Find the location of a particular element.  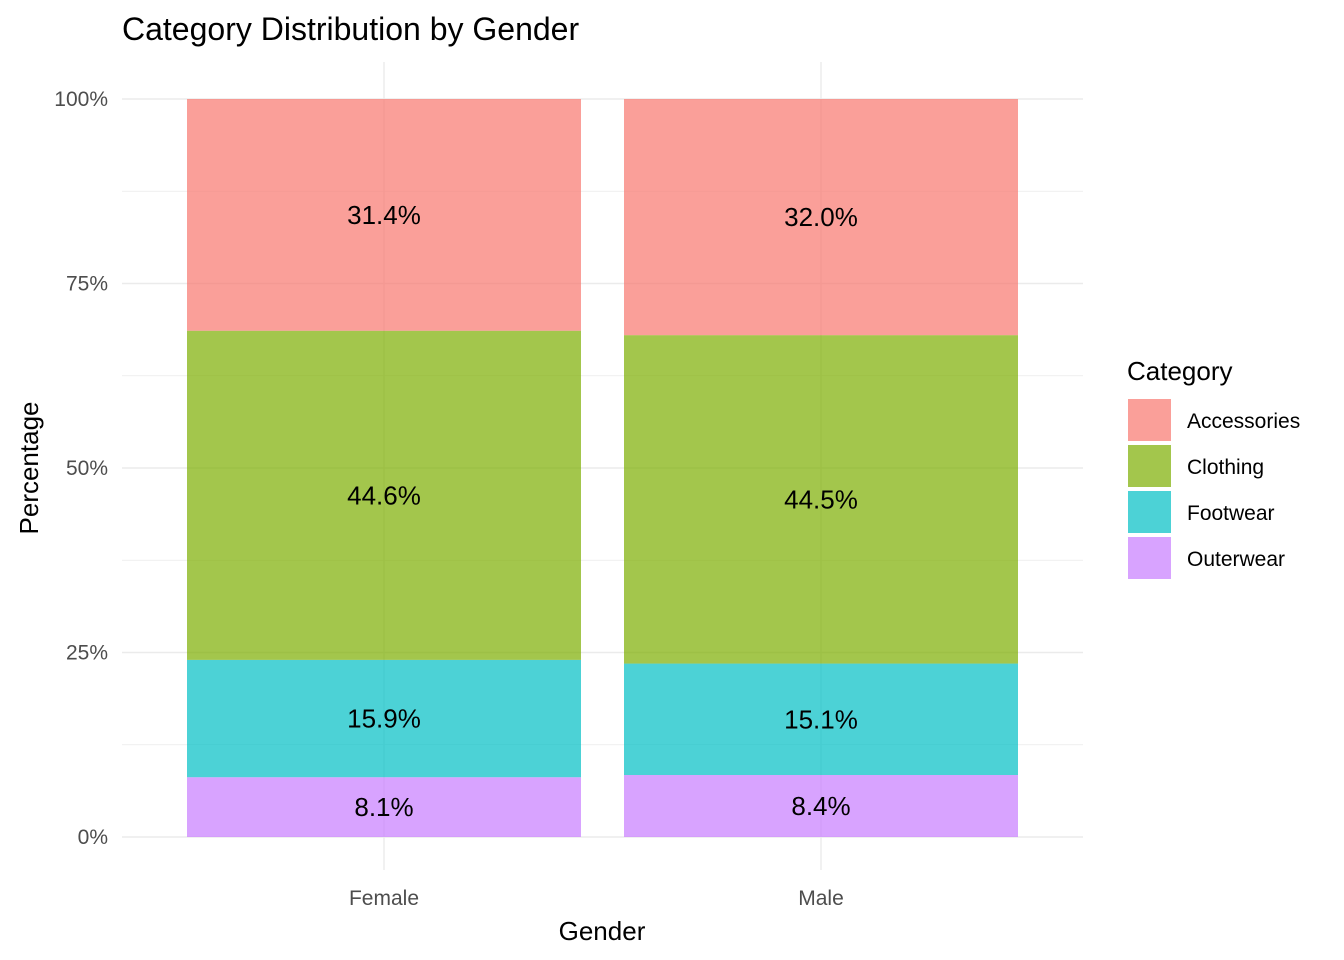

legend-label-footwear: Footwear is located at coordinates (1231, 513).